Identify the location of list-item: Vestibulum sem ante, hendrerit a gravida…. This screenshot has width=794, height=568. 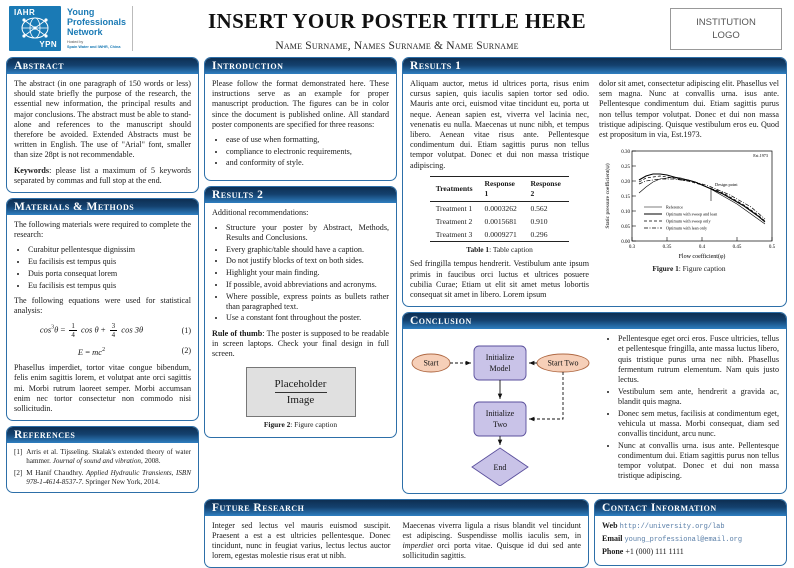
(698, 397).